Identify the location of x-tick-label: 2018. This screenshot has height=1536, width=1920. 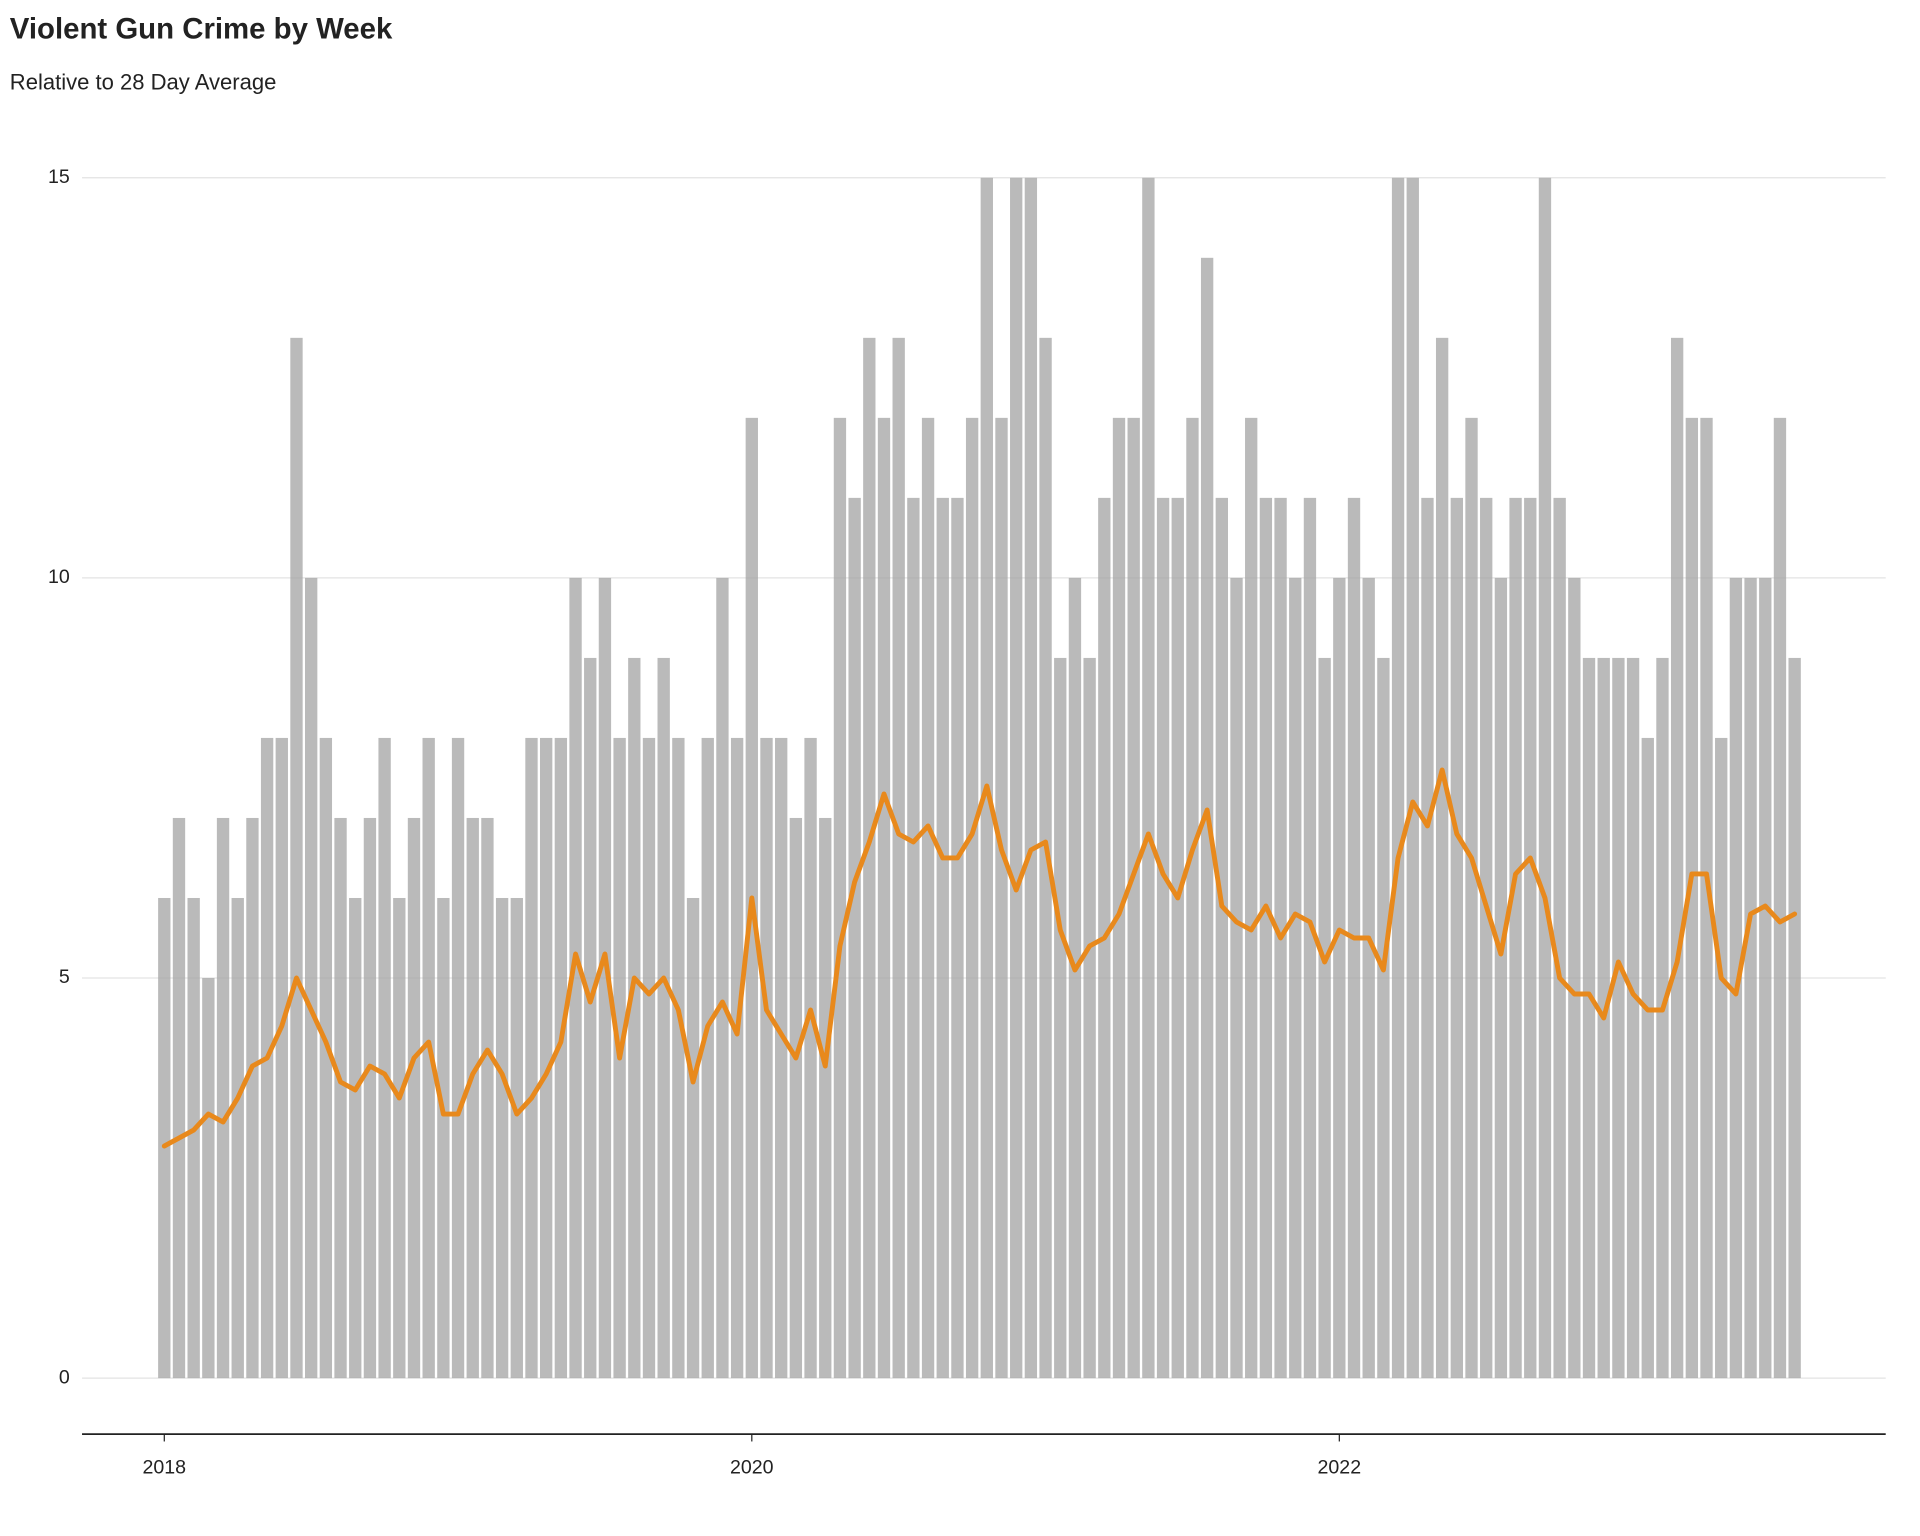
(165, 1468).